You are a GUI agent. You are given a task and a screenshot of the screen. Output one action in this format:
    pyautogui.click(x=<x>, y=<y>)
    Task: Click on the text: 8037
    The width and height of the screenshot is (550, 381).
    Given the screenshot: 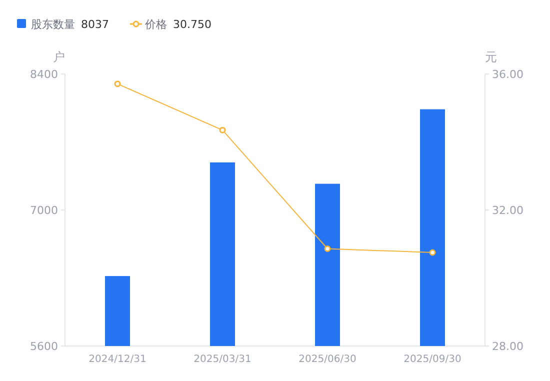 What is the action you would take?
    pyautogui.click(x=95, y=24)
    